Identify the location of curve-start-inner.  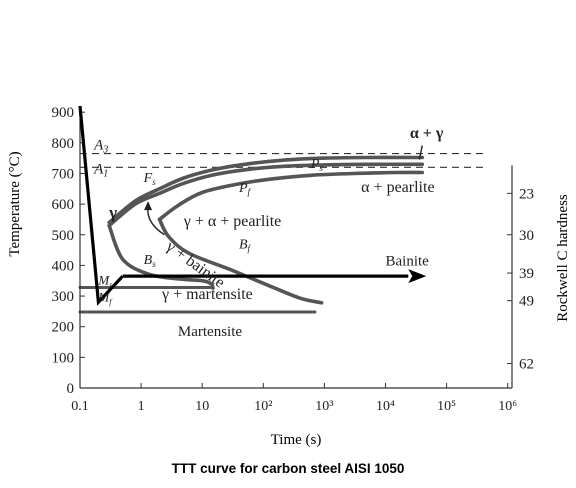
(266, 195).